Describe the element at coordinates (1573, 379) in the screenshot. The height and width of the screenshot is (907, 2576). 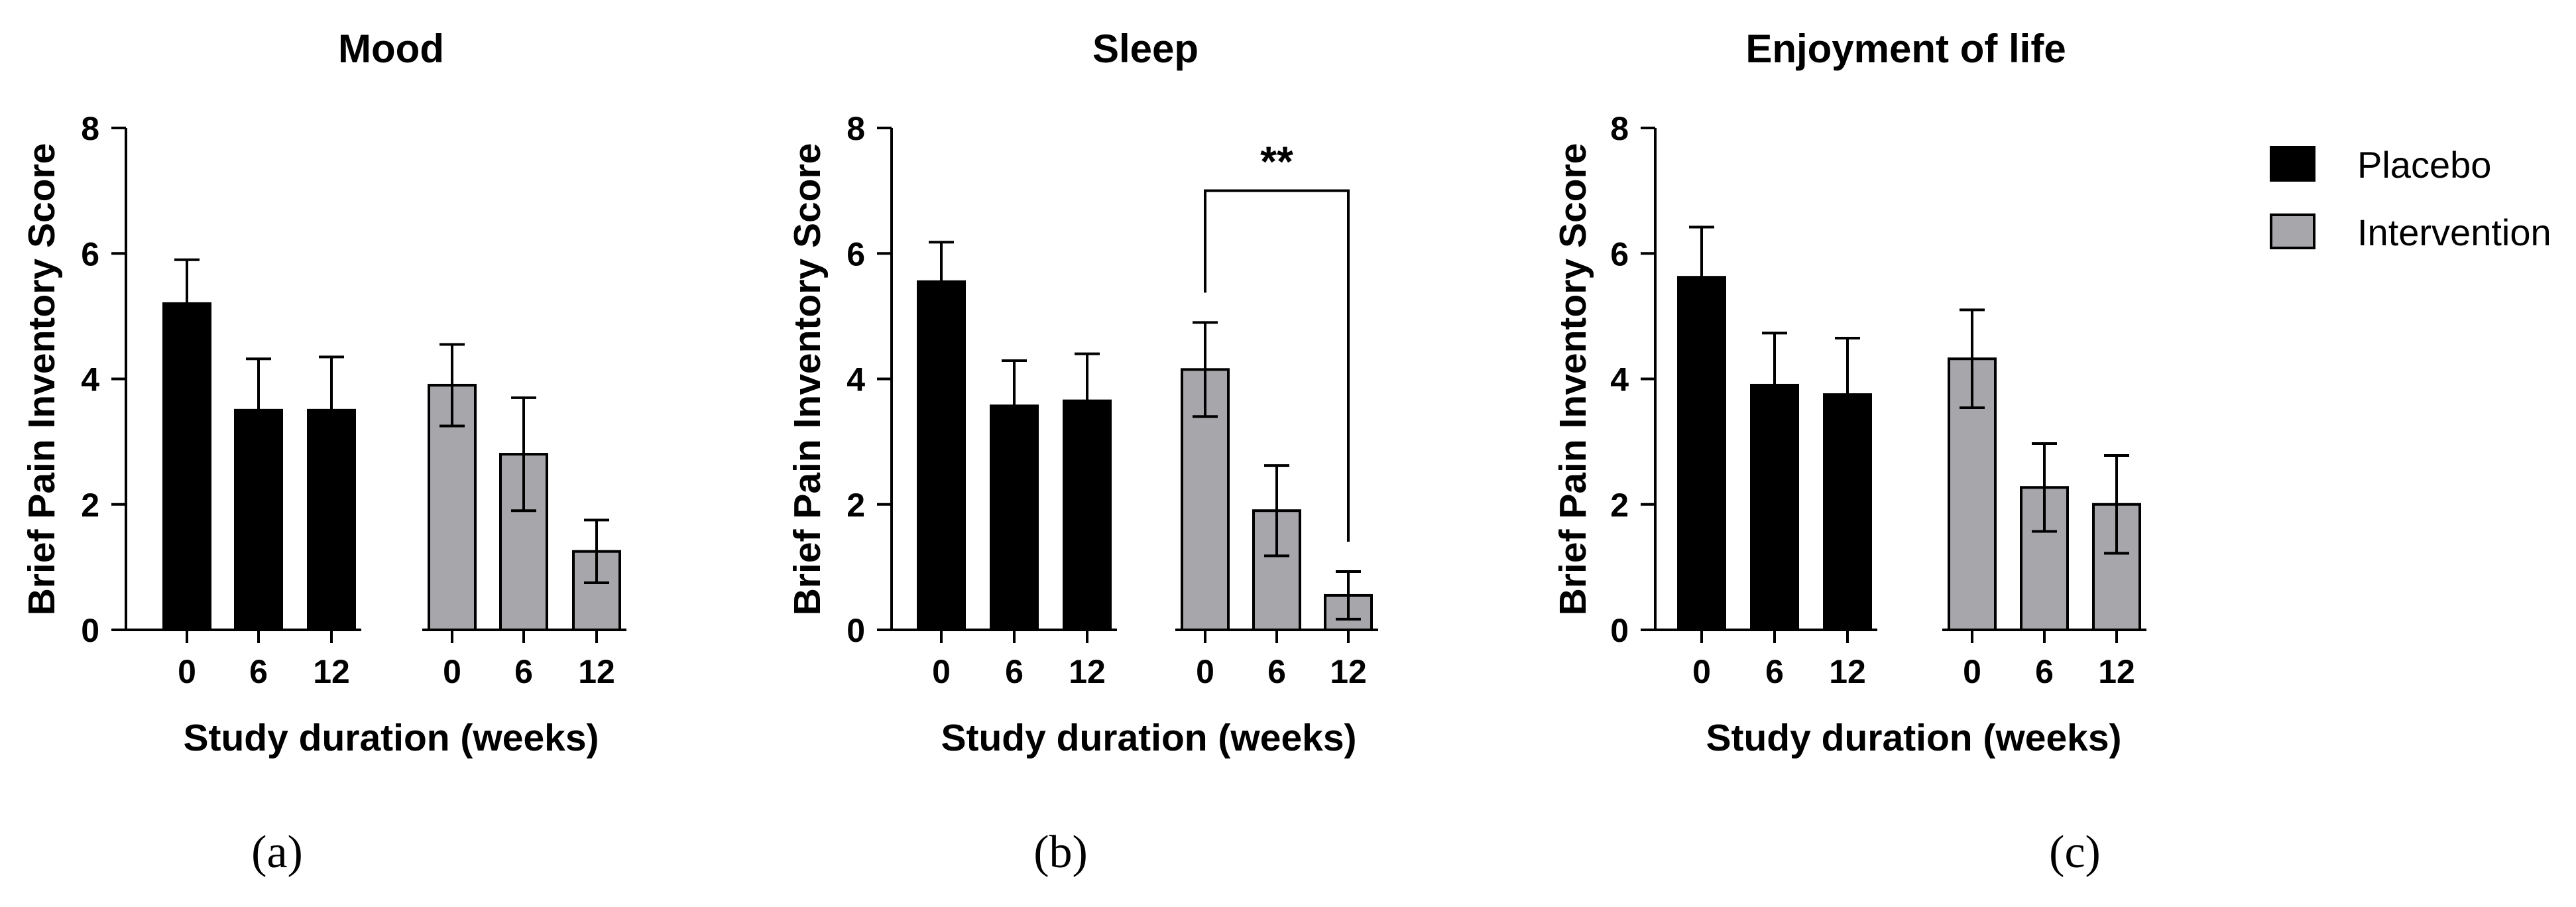
I see `panel-c-y-axis-label: Brief Pain Inventory Score` at that location.